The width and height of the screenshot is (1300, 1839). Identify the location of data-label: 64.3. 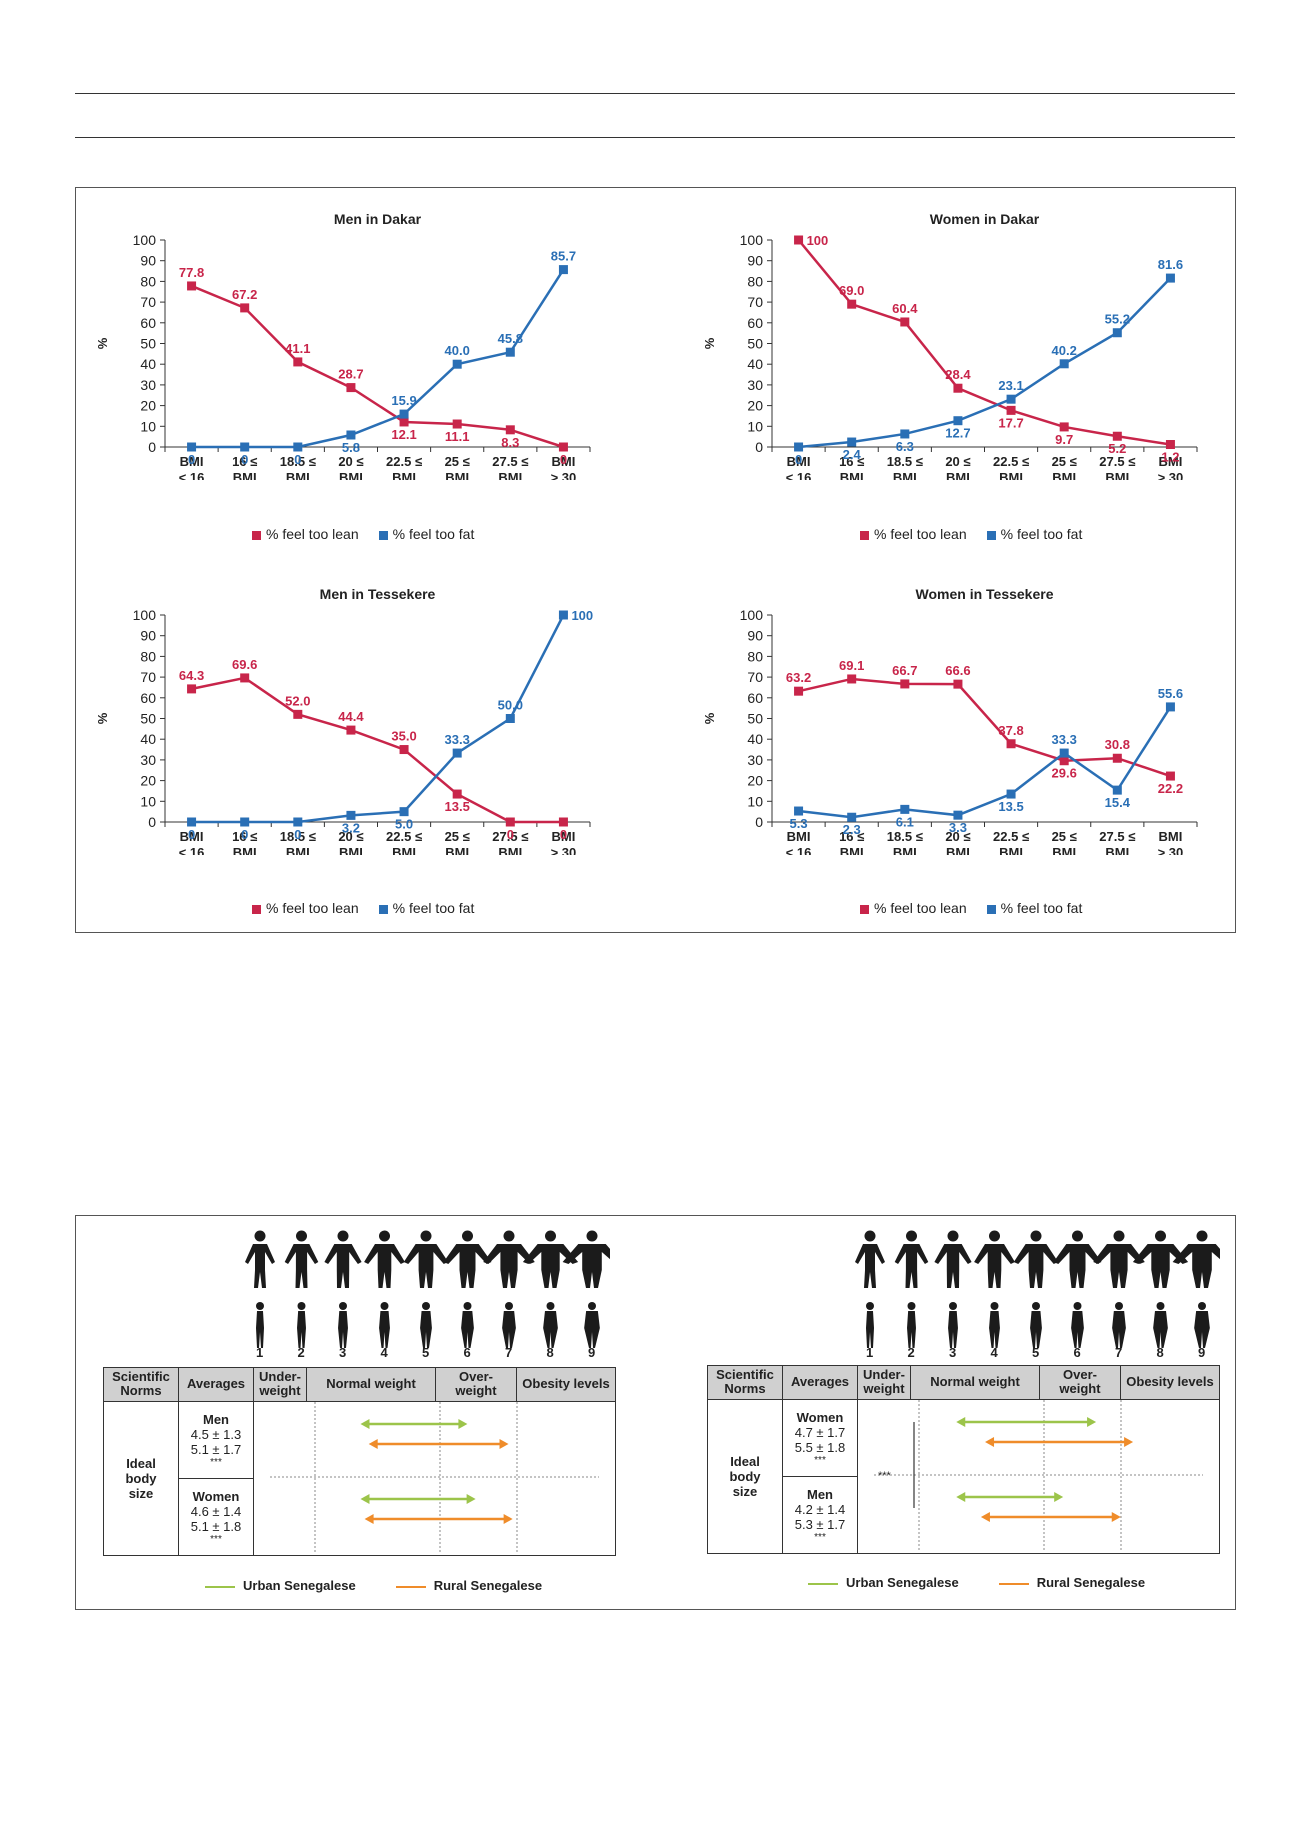
(191, 675).